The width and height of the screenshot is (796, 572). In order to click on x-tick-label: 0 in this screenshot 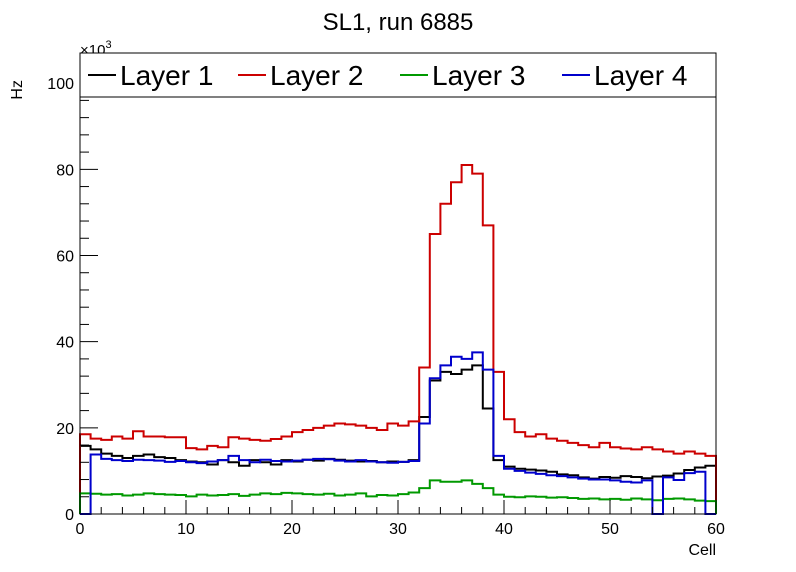, I will do `click(80, 529)`.